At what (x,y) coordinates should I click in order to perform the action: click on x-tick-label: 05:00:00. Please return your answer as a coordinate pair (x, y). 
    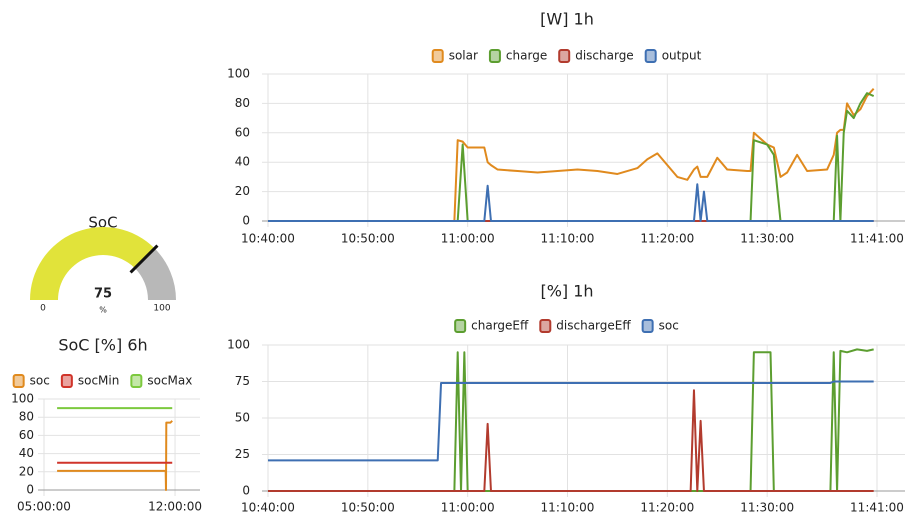
    Looking at the image, I should click on (44, 507).